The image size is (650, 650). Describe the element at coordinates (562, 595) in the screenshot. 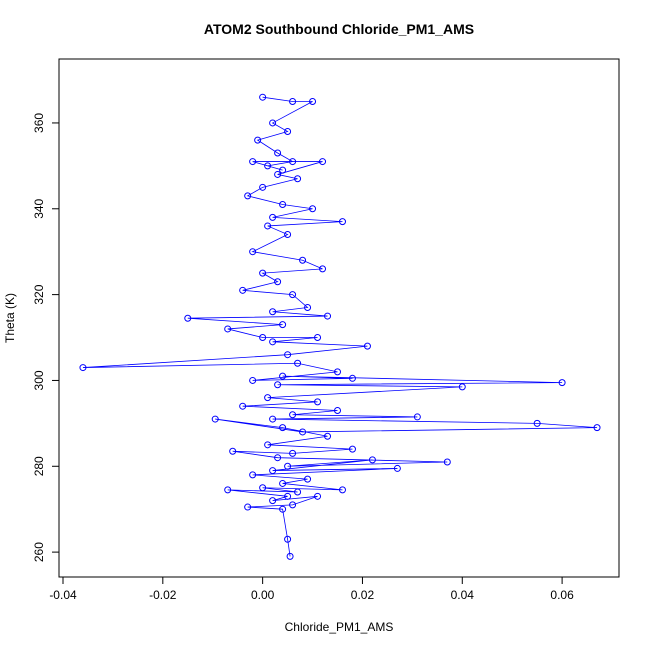

I see `x-tick-label: 0.06` at that location.